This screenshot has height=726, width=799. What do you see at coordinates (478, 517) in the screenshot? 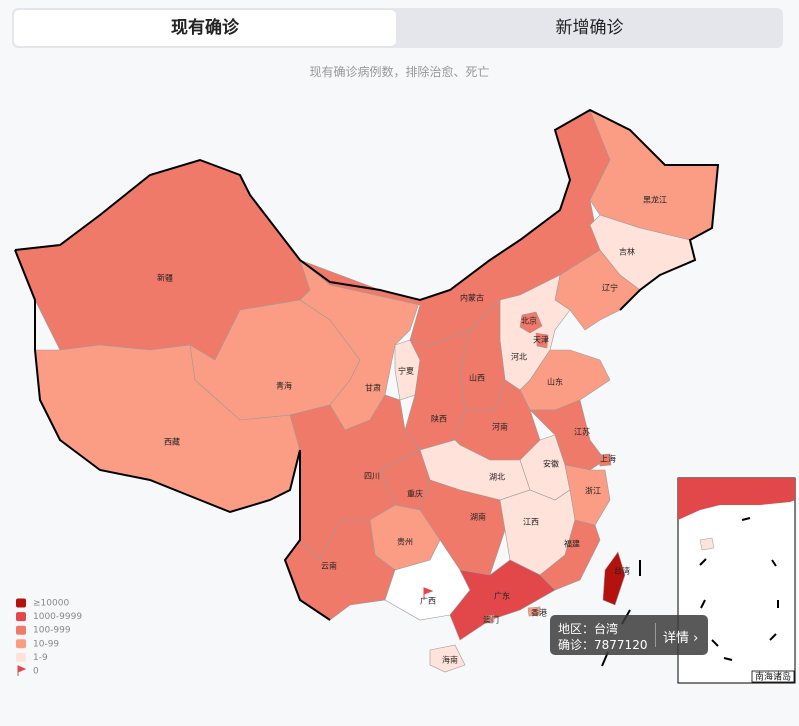
I see `region-label: 湖南` at bounding box center [478, 517].